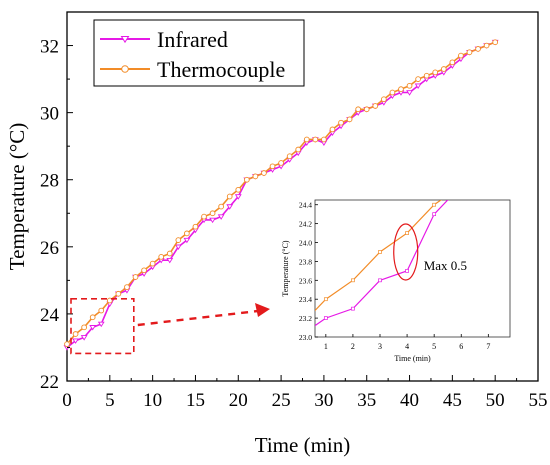  I want to click on x-tick-label: 5, so click(110, 400).